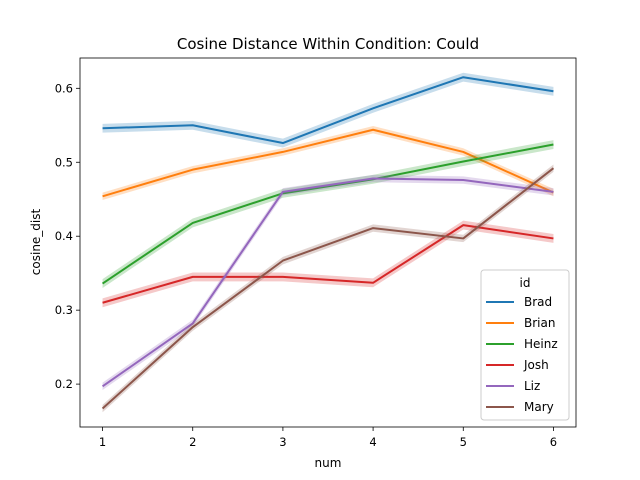 The width and height of the screenshot is (640, 480). Describe the element at coordinates (463, 442) in the screenshot. I see `x-tick-label: 5` at that location.